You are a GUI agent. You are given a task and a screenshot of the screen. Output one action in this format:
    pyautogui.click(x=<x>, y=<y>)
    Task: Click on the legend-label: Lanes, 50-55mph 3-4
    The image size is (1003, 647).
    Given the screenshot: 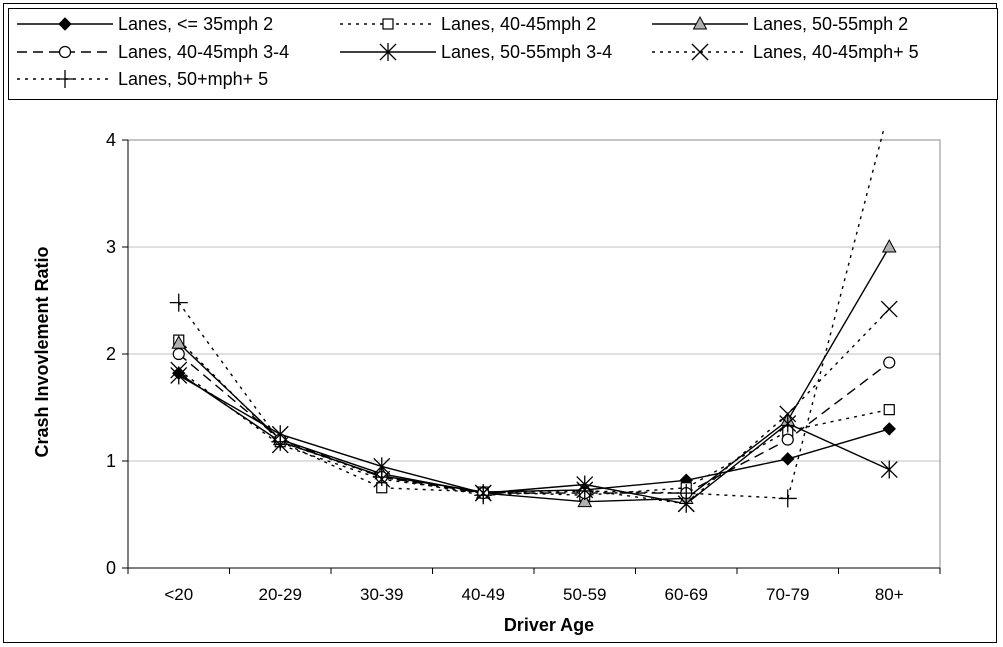 What is the action you would take?
    pyautogui.click(x=526, y=52)
    